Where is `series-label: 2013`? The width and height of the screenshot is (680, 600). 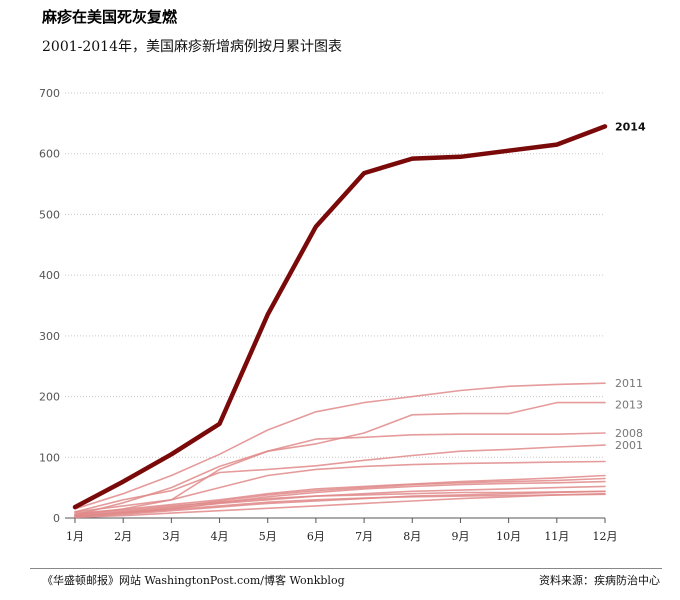
series-label: 2013 is located at coordinates (629, 405).